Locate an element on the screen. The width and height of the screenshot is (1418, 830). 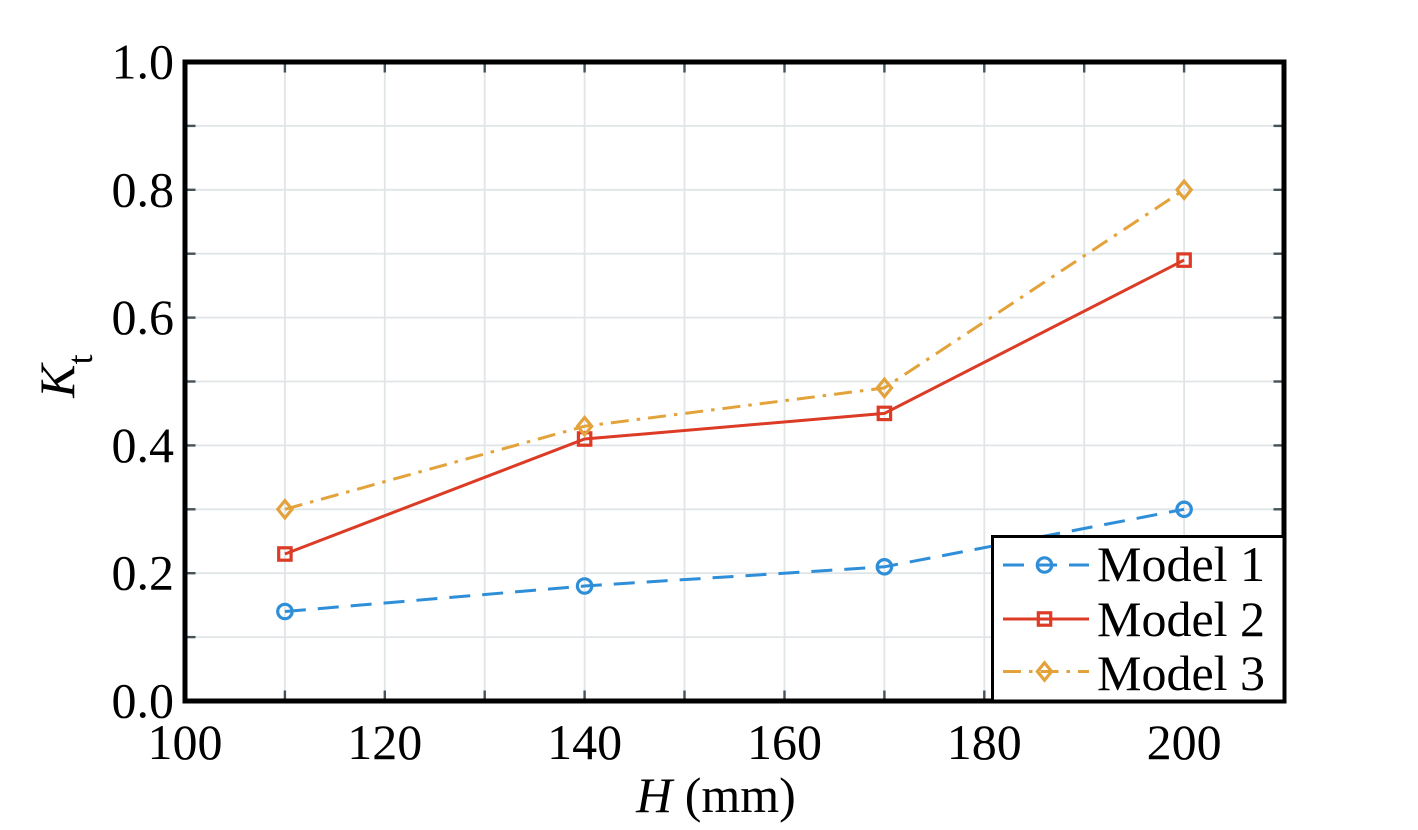
svg-text: 0.6 is located at coordinates (143, 317).